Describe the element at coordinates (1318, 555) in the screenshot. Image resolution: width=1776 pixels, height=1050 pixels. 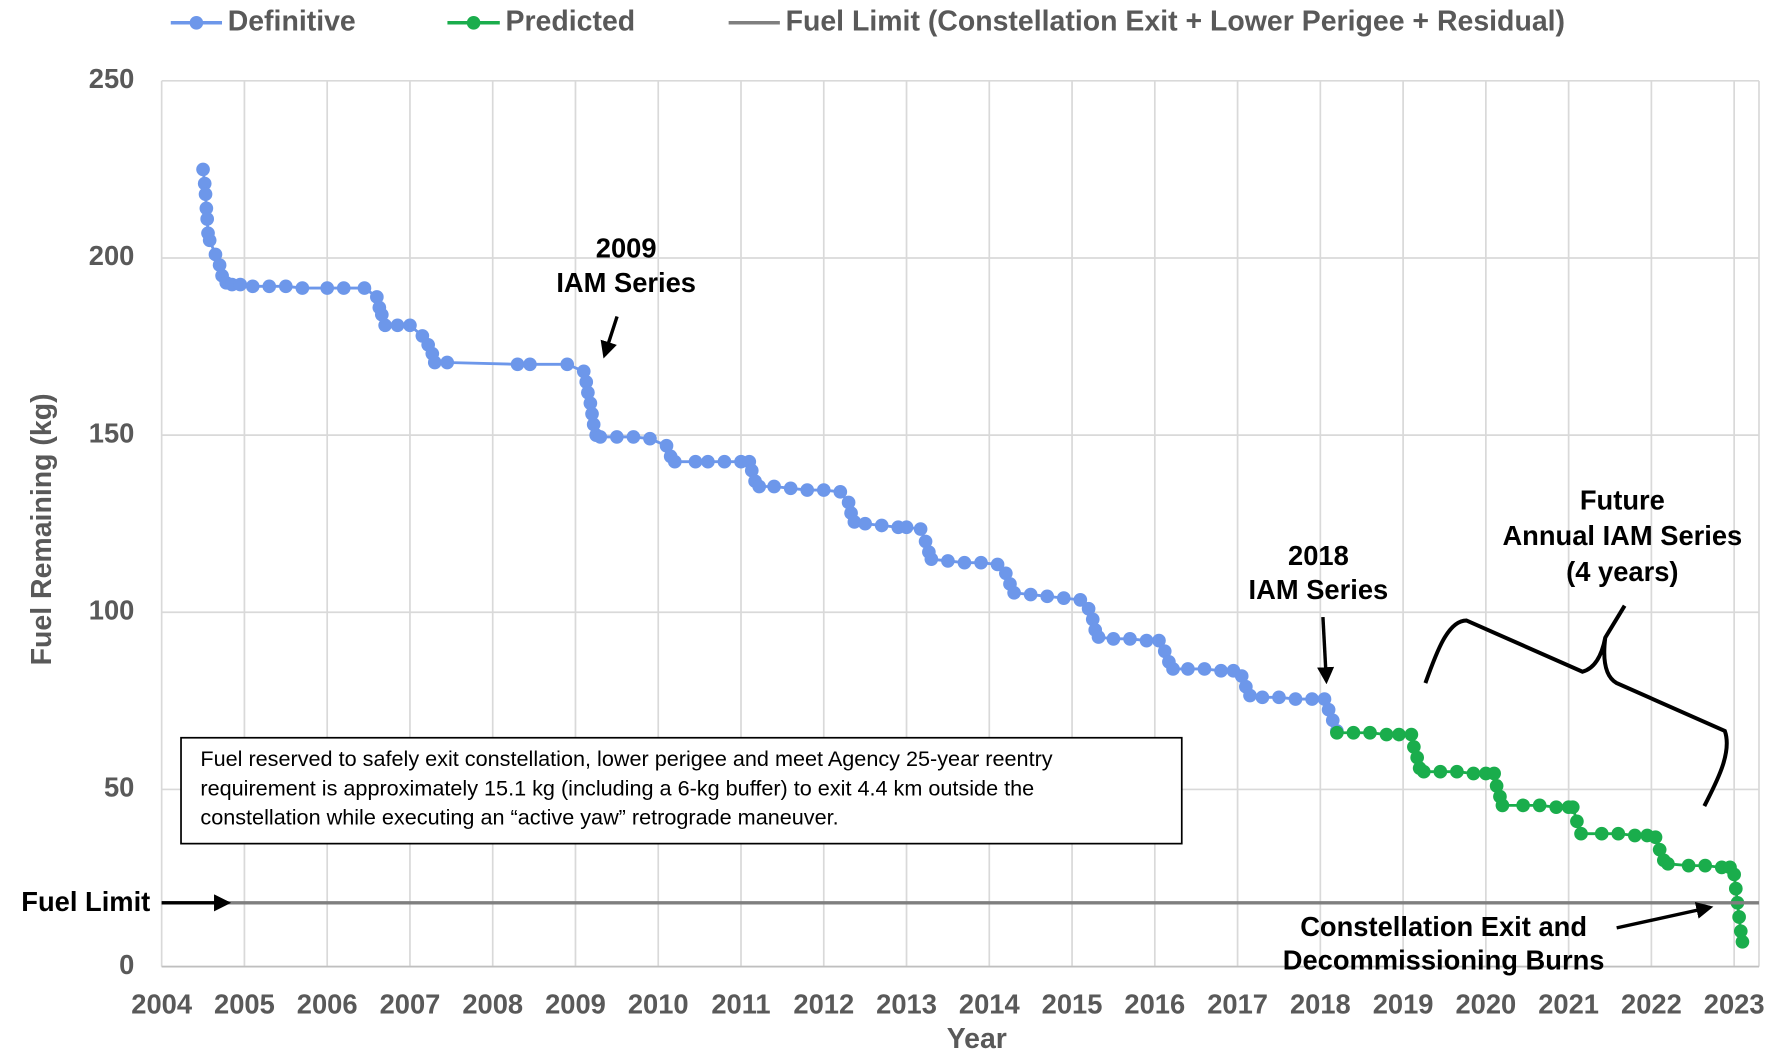
I see `annotation: 2018` at that location.